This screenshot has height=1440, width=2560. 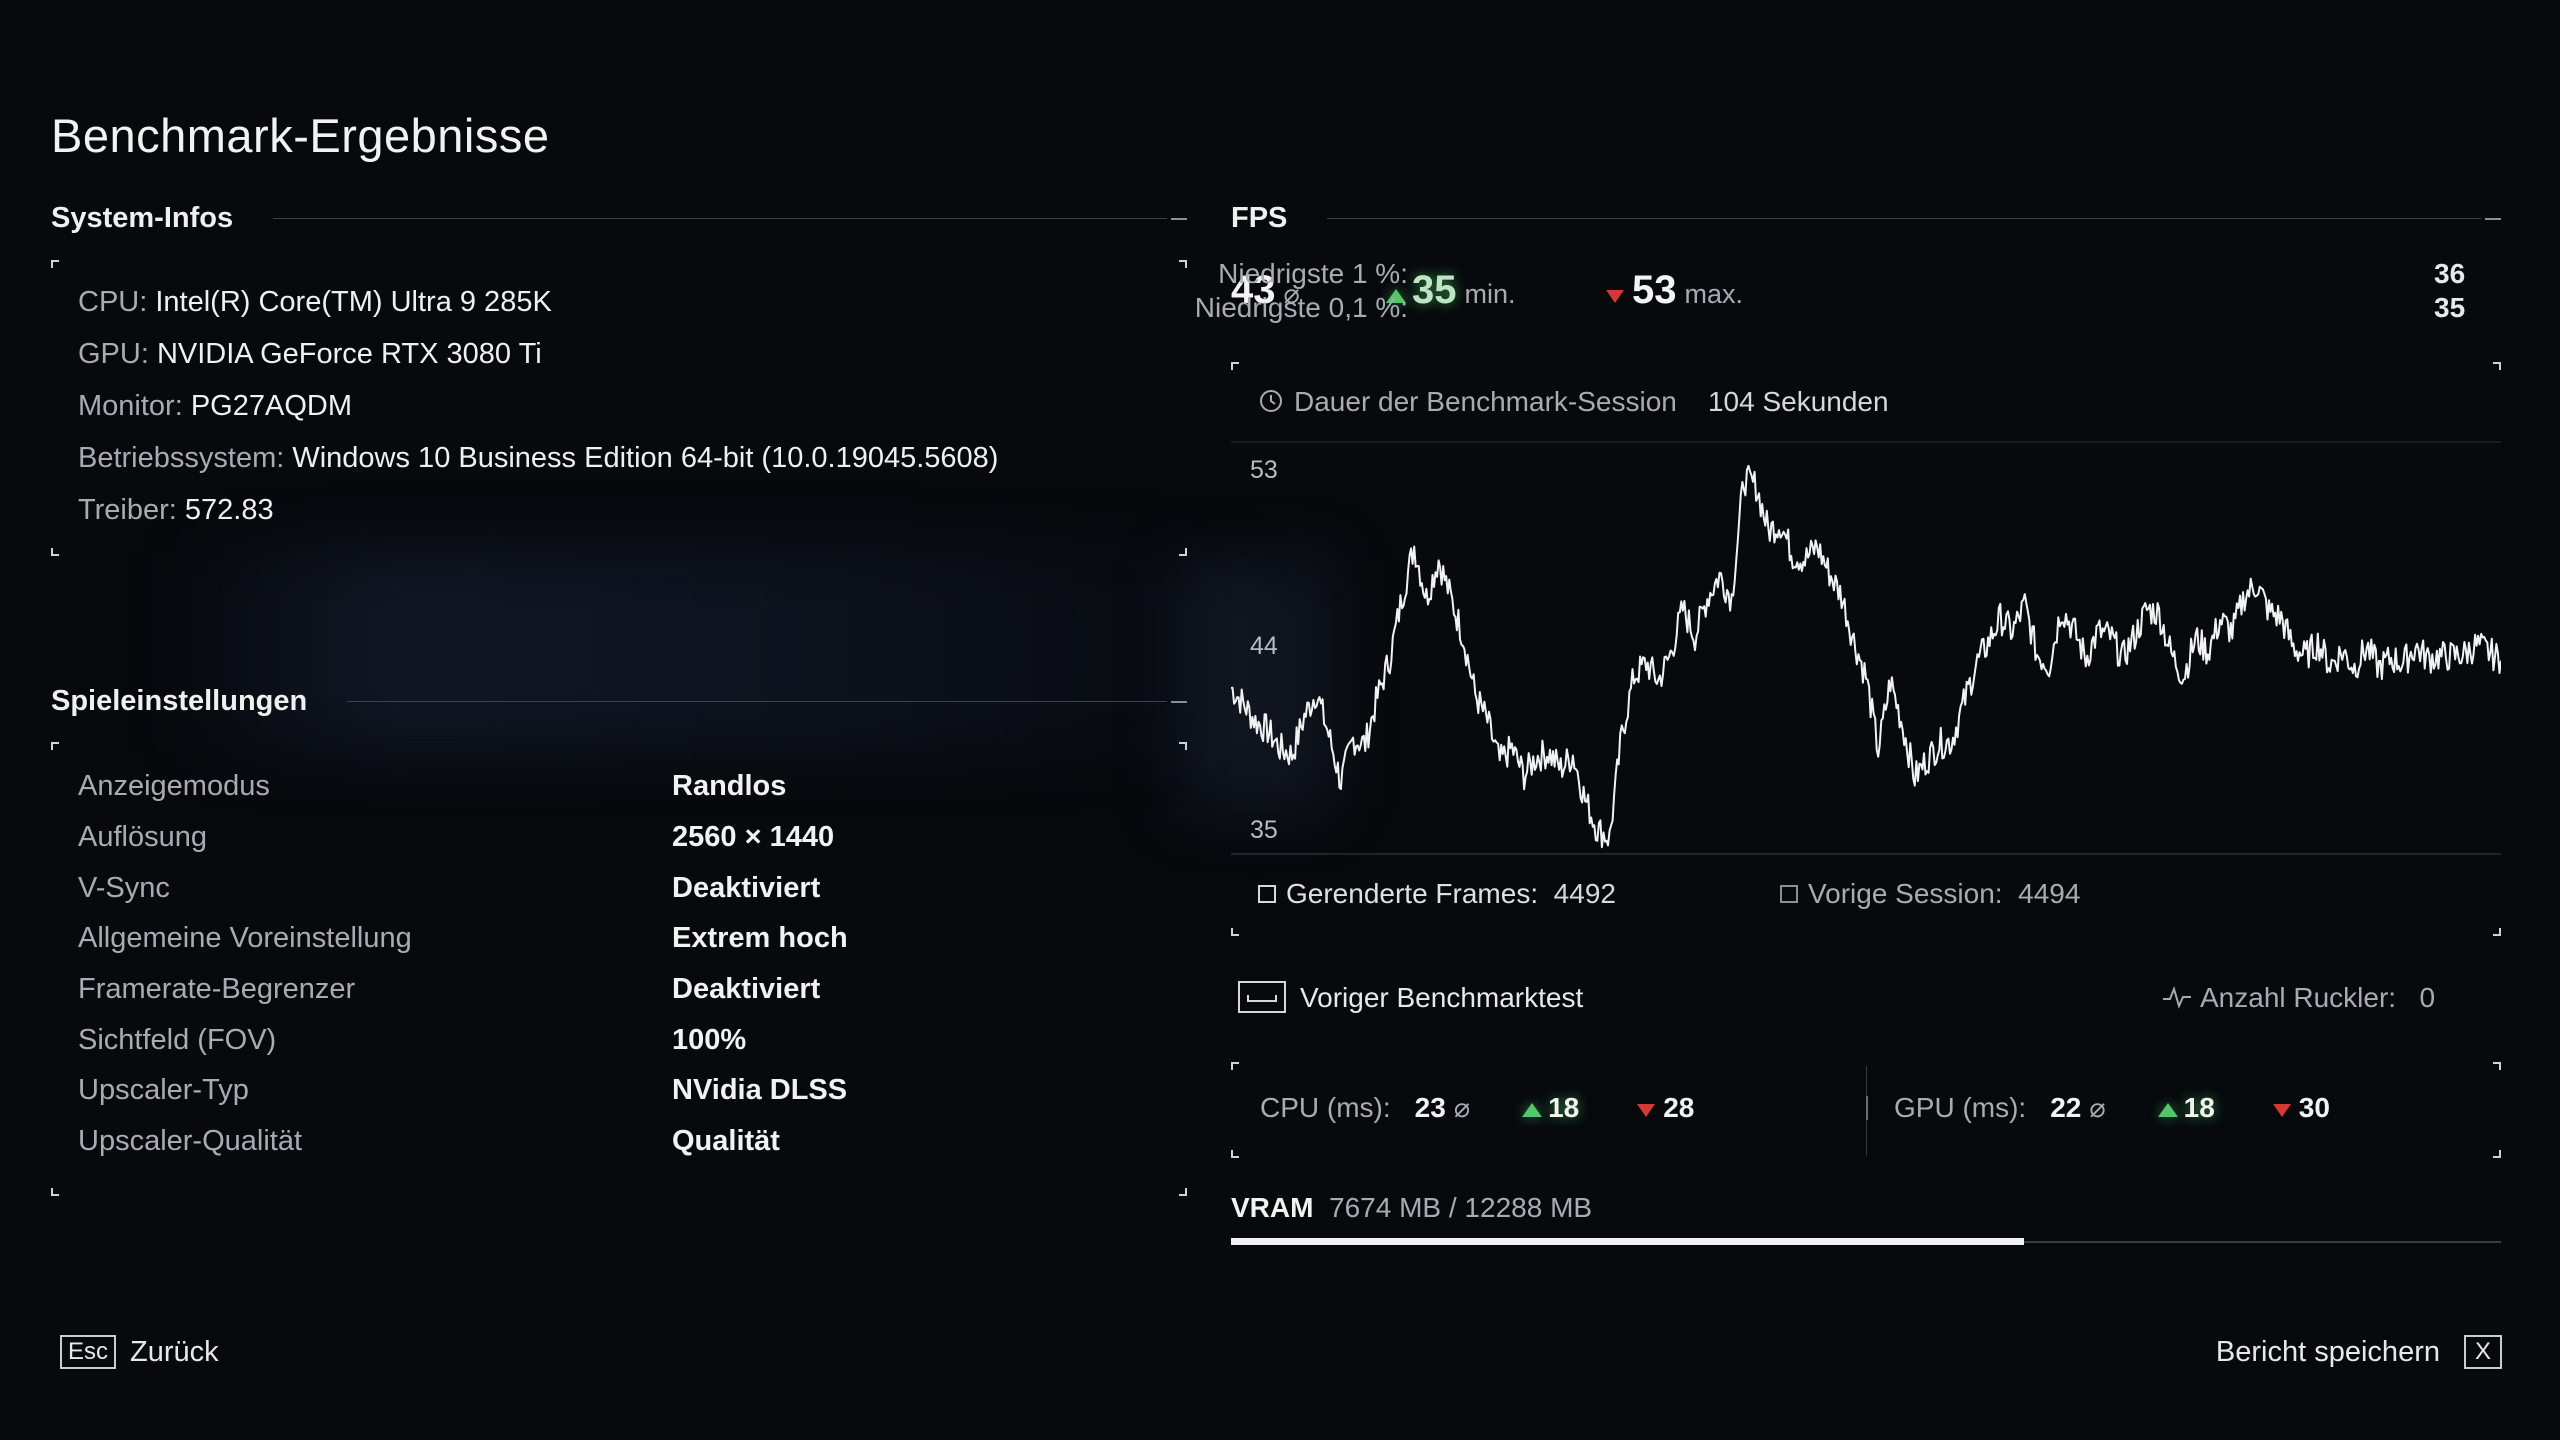 What do you see at coordinates (1264, 830) in the screenshot?
I see `y-tick-label: 35` at bounding box center [1264, 830].